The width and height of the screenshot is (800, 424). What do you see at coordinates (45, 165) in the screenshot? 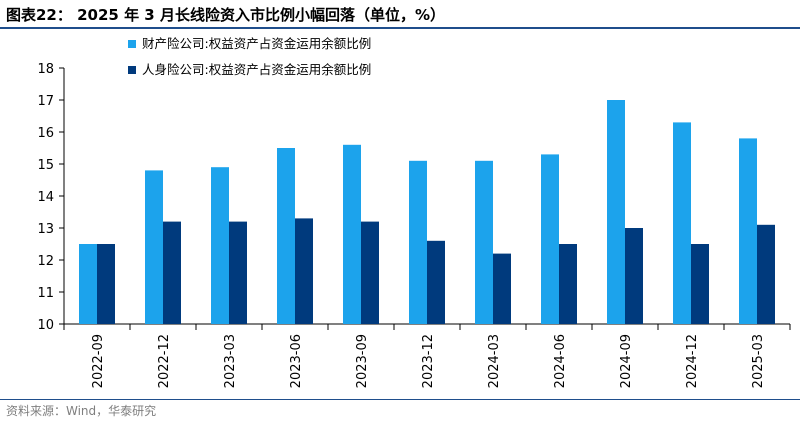
I see `y-tick-label: 15` at bounding box center [45, 165].